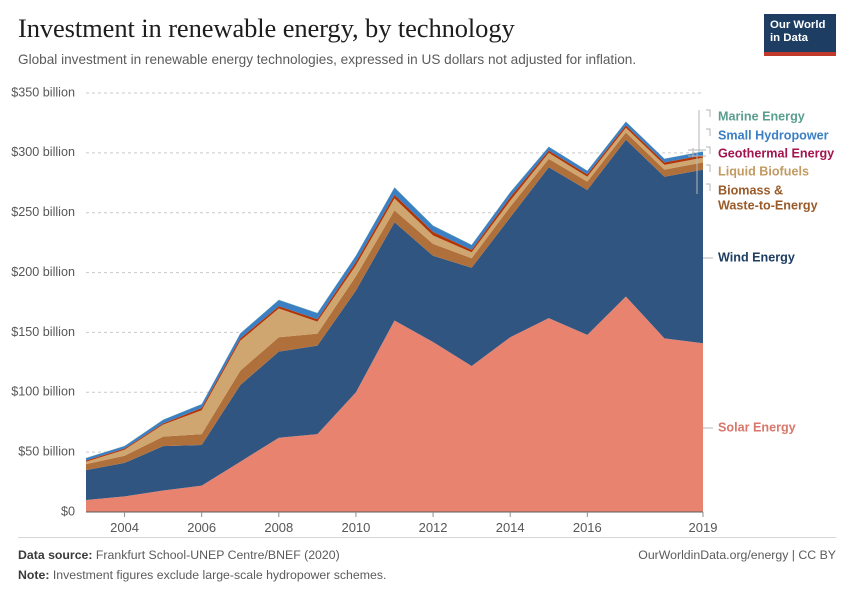 Image resolution: width=850 pixels, height=600 pixels. What do you see at coordinates (756, 257) in the screenshot?
I see `legend-item-wind-energy: Wind Energy` at bounding box center [756, 257].